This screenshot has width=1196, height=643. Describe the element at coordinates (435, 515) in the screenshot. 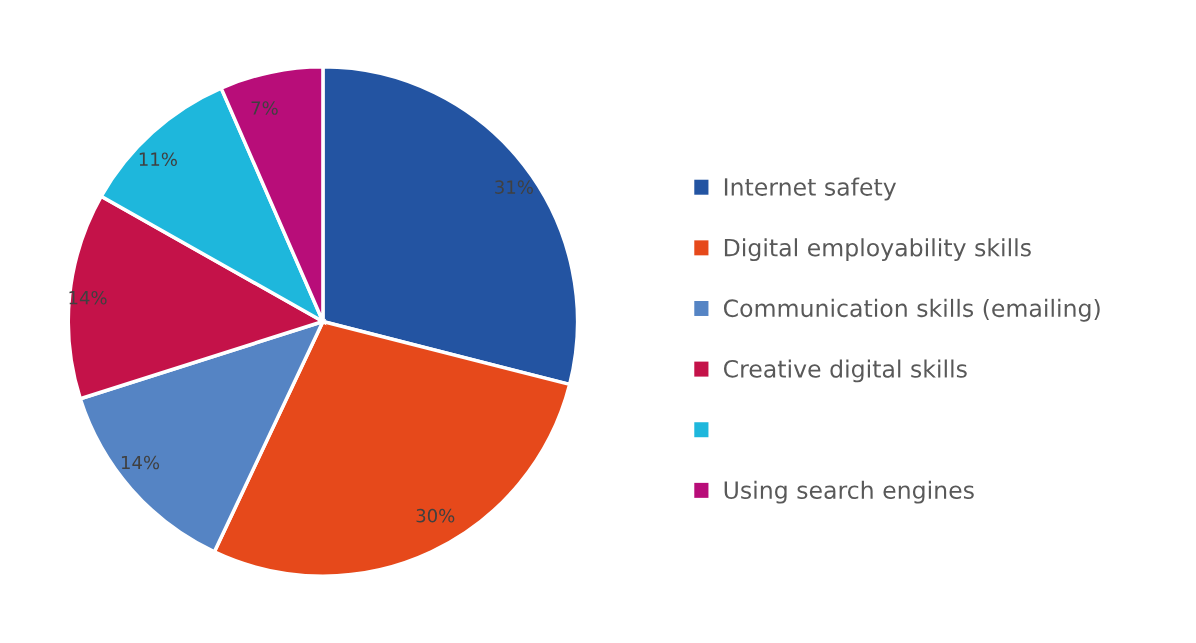

I see `data-label: 30%` at that location.